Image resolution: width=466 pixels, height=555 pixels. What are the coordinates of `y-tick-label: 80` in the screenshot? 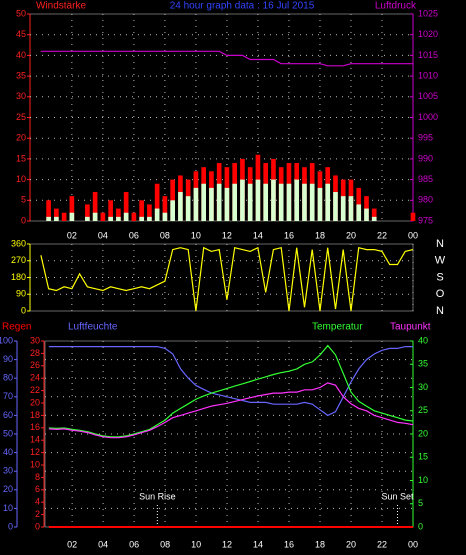 It's located at (8, 378).